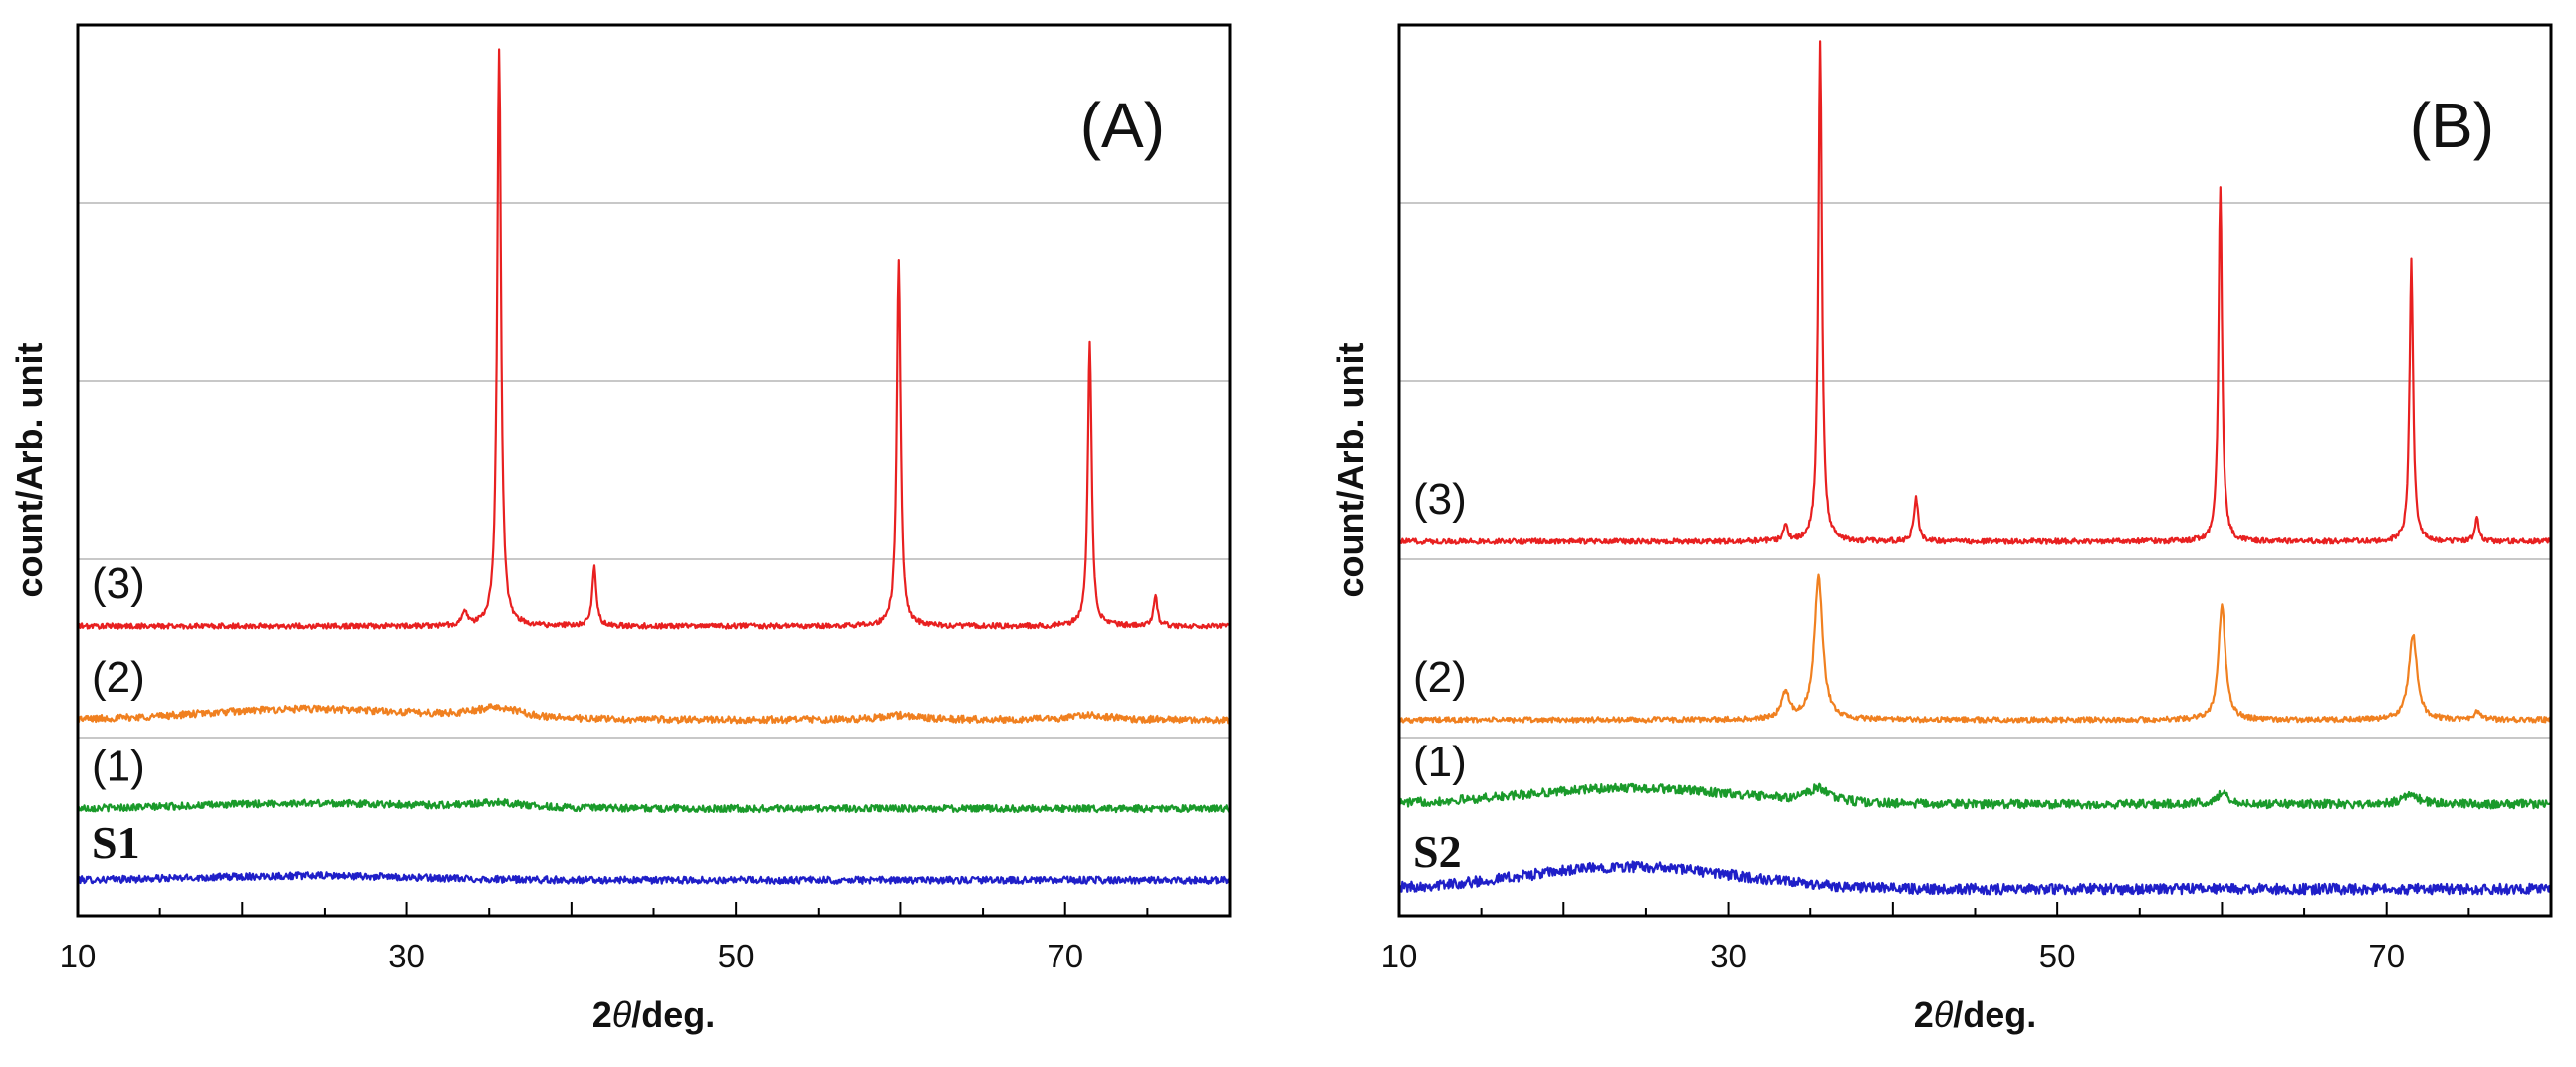 This screenshot has width=2576, height=1067. What do you see at coordinates (1975, 878) in the screenshot?
I see `panel-b-series-S2` at bounding box center [1975, 878].